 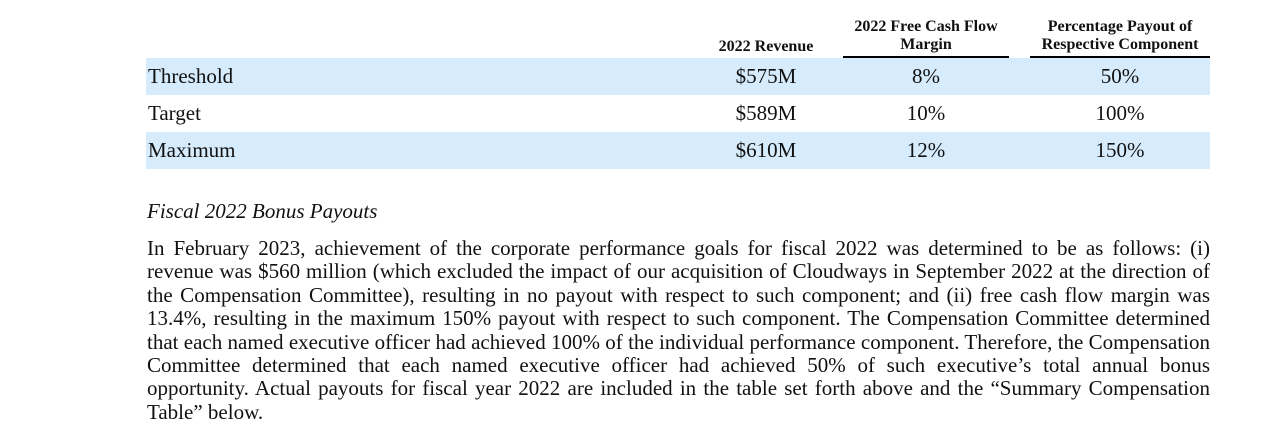 I want to click on fcf-margin-cell: 12%, so click(x=926, y=150).